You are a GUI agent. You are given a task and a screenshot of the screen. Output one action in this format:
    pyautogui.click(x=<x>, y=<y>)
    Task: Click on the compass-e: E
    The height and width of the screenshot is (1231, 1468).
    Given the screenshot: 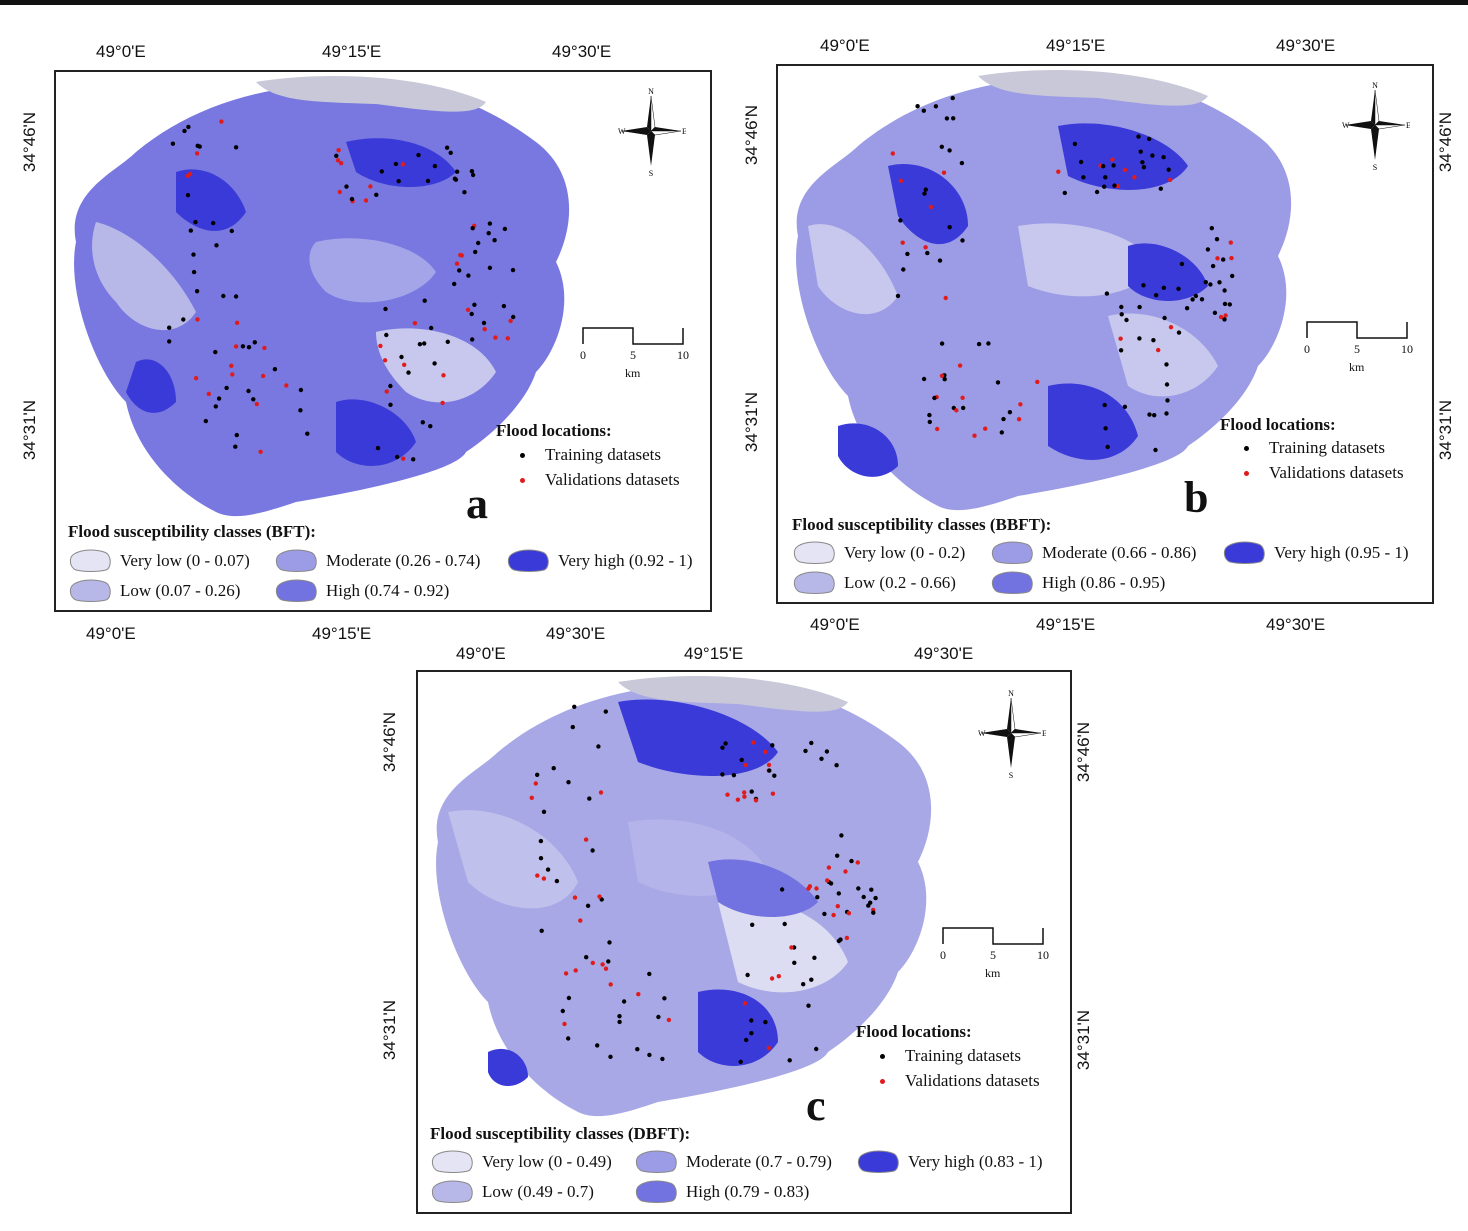 What is the action you would take?
    pyautogui.click(x=1408, y=125)
    